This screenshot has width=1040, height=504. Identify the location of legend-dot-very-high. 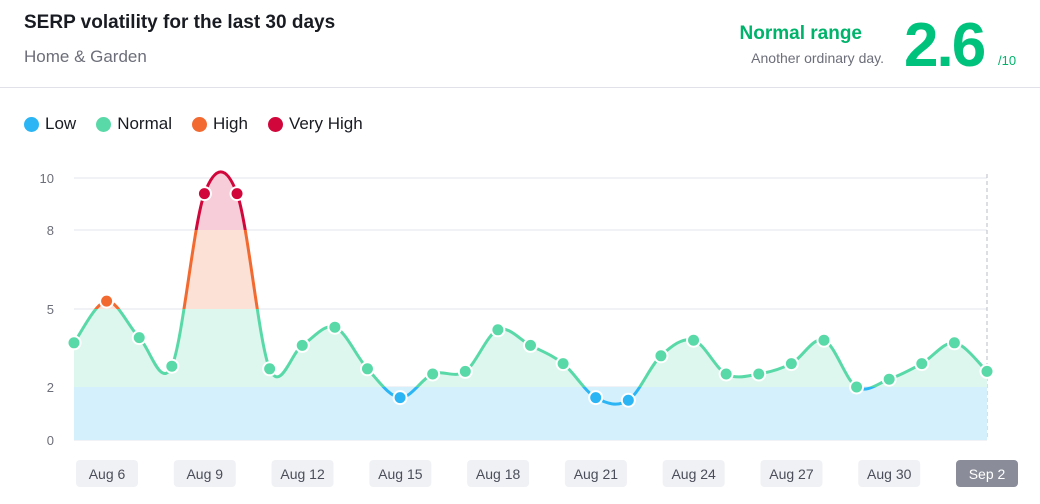
(275, 124).